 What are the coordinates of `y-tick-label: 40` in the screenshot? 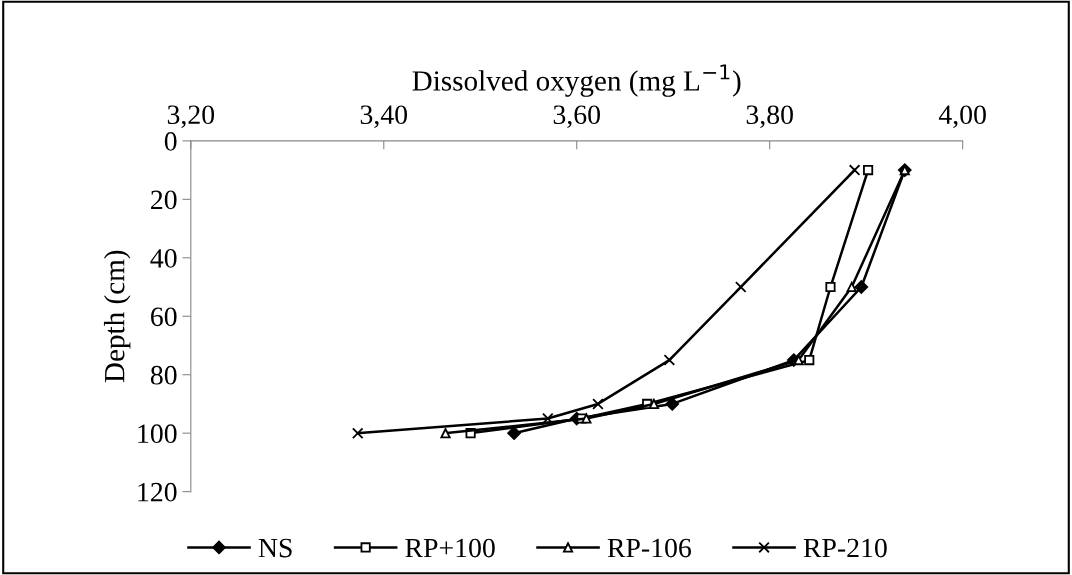 It's located at (163, 258).